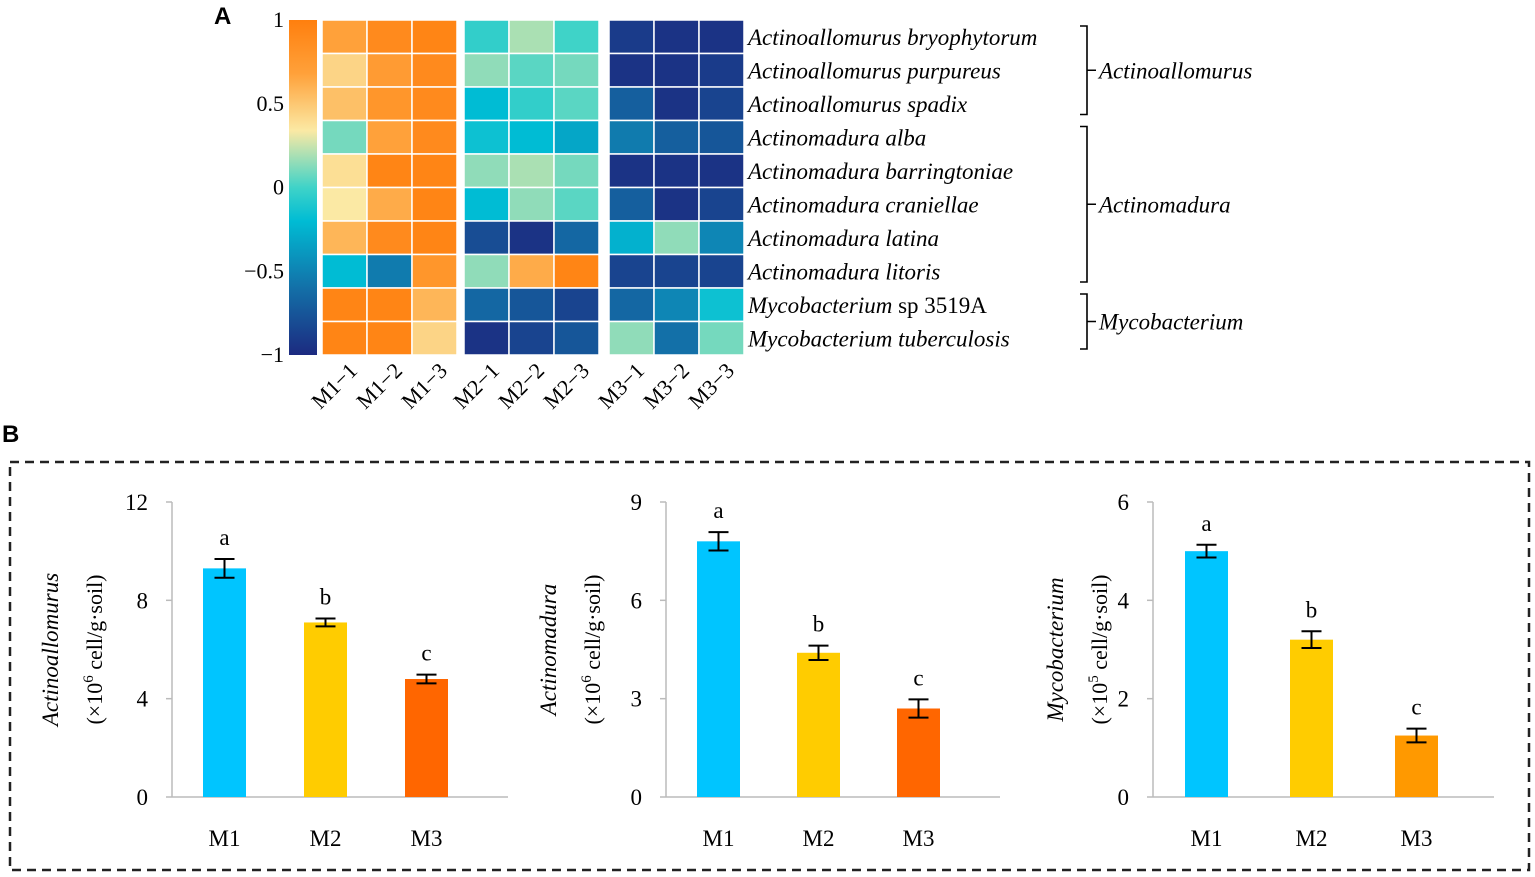  Describe the element at coordinates (1124, 797) in the screenshot. I see `y-tick-label: 0` at that location.